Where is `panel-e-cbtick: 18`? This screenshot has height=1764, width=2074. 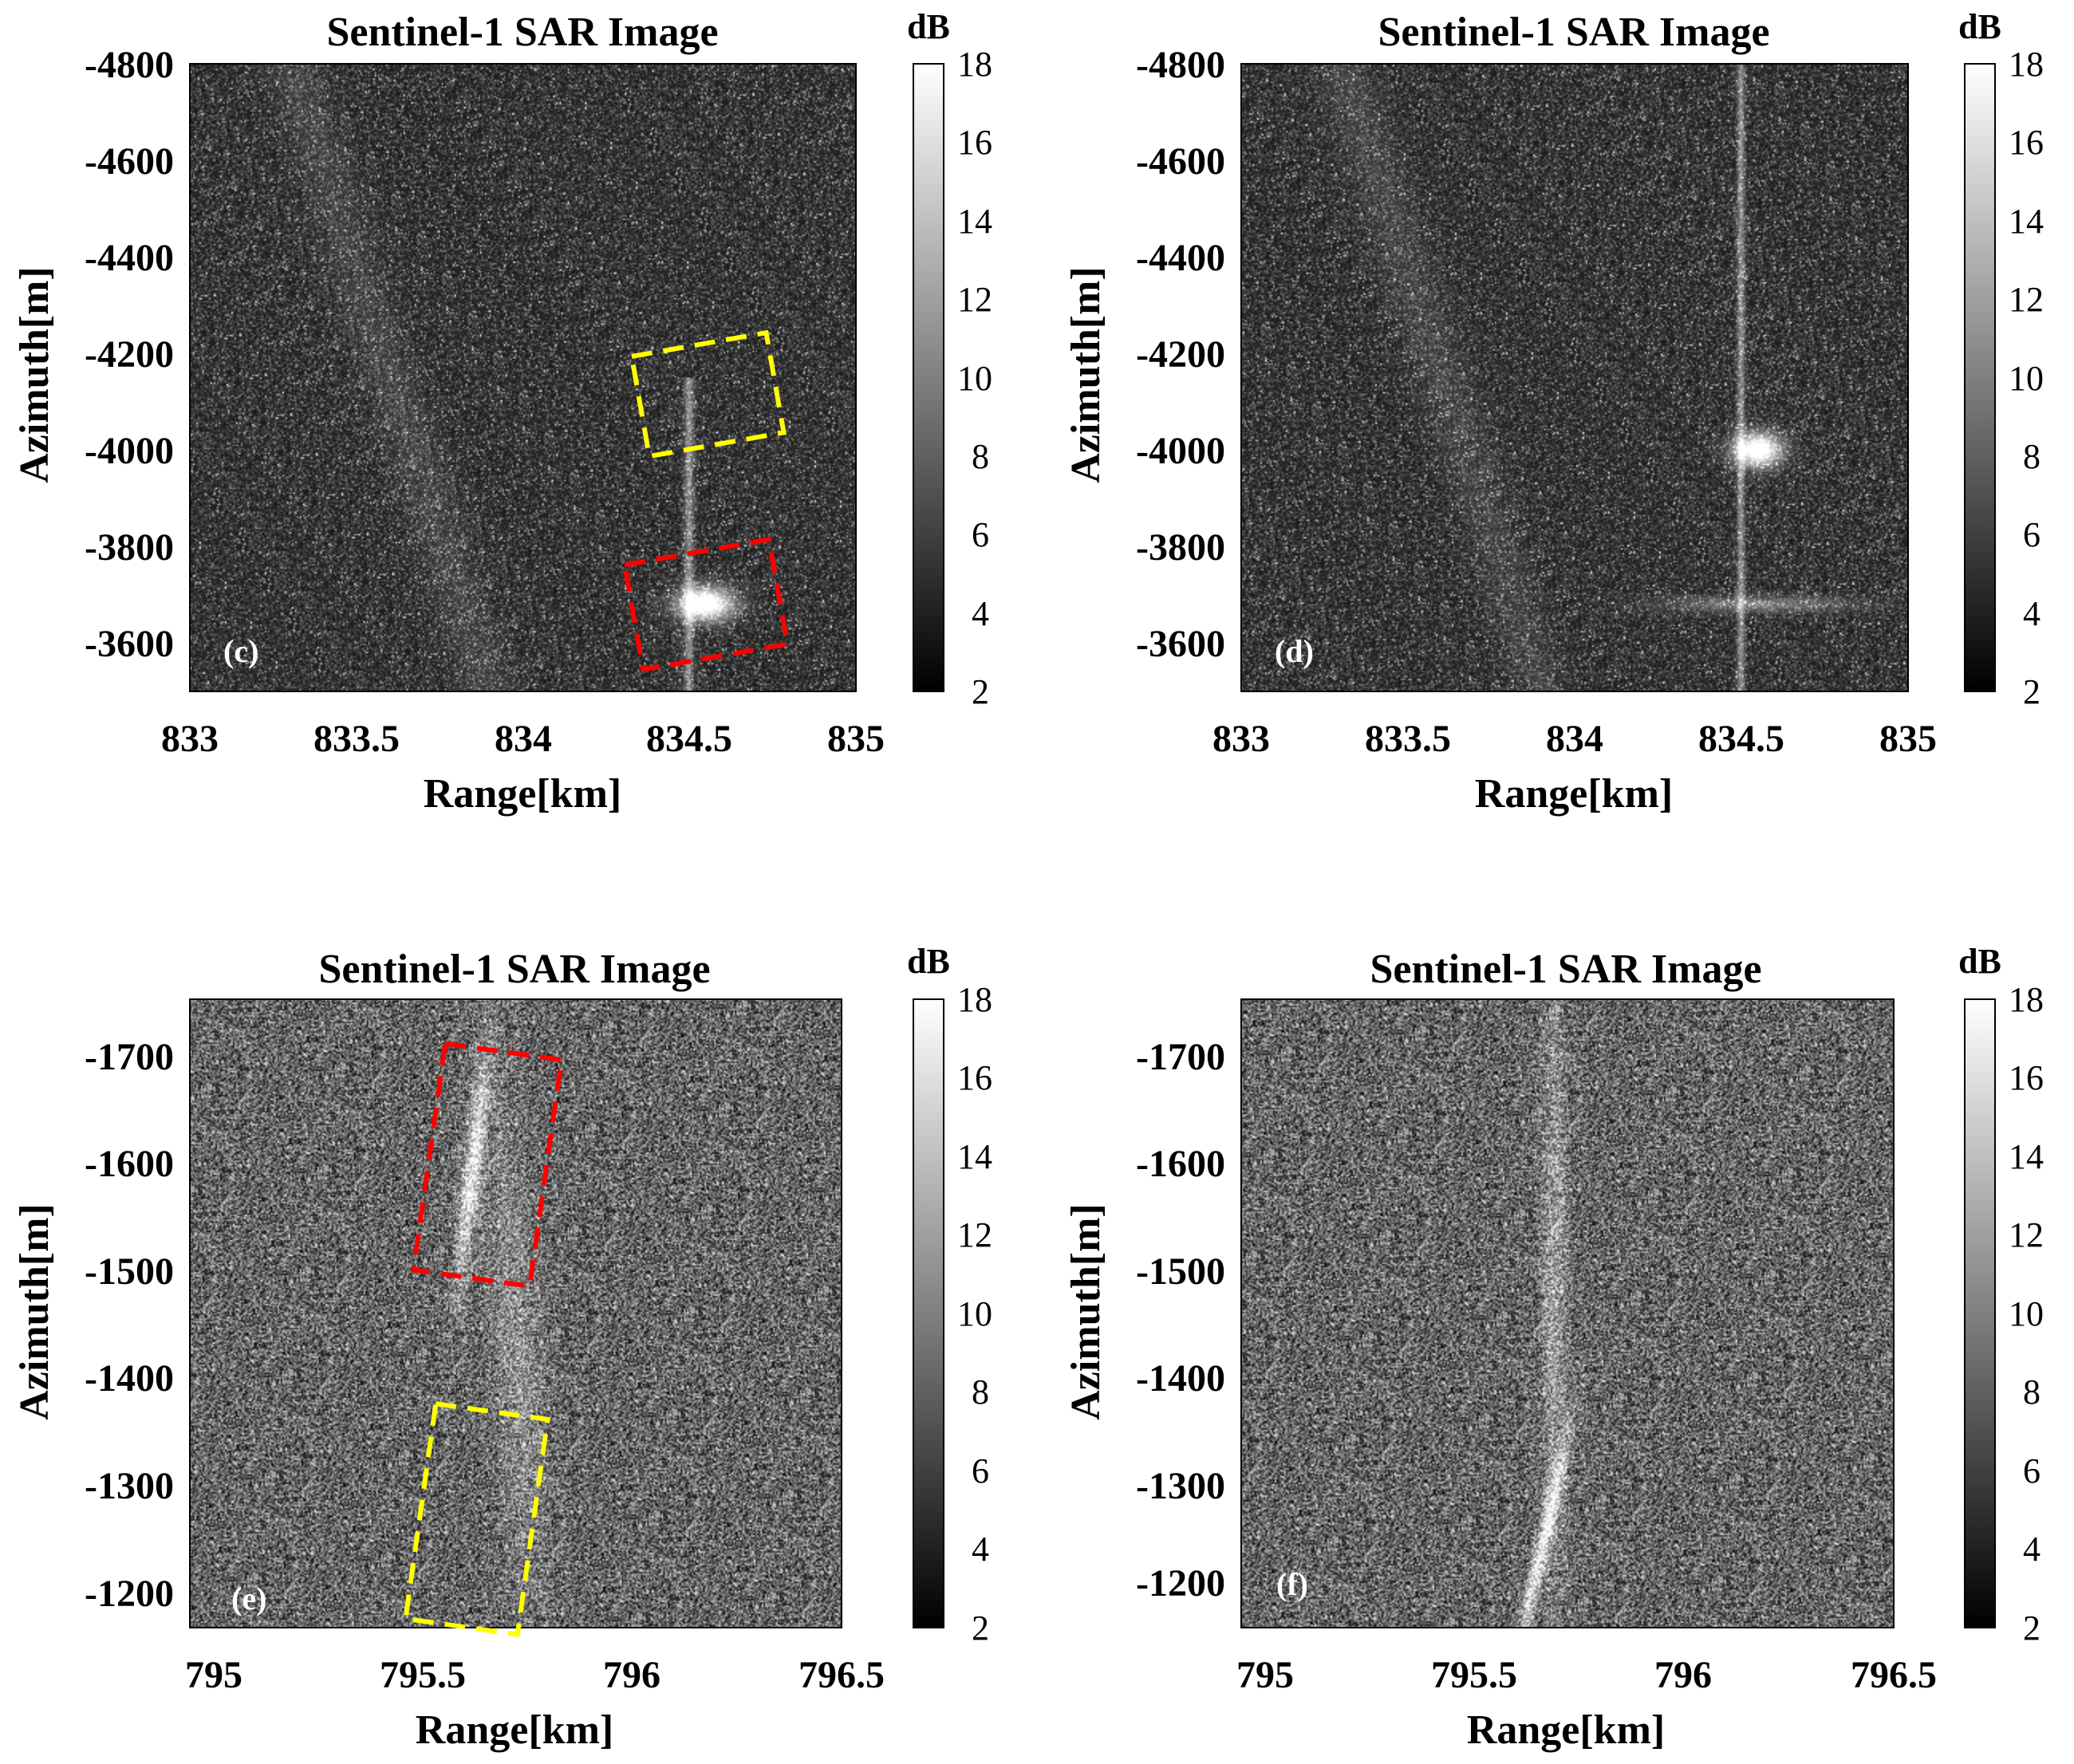
panel-e-cbtick: 18 is located at coordinates (974, 1000).